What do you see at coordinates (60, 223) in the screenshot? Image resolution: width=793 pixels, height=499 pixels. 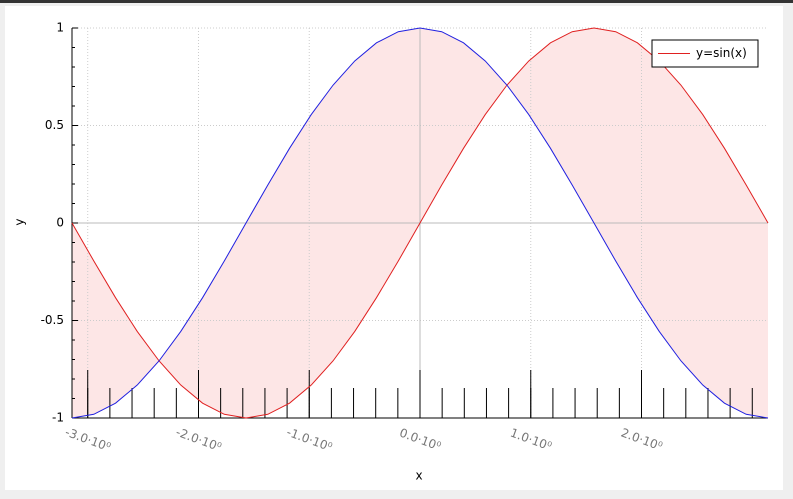 I see `y-tick-label: 0` at bounding box center [60, 223].